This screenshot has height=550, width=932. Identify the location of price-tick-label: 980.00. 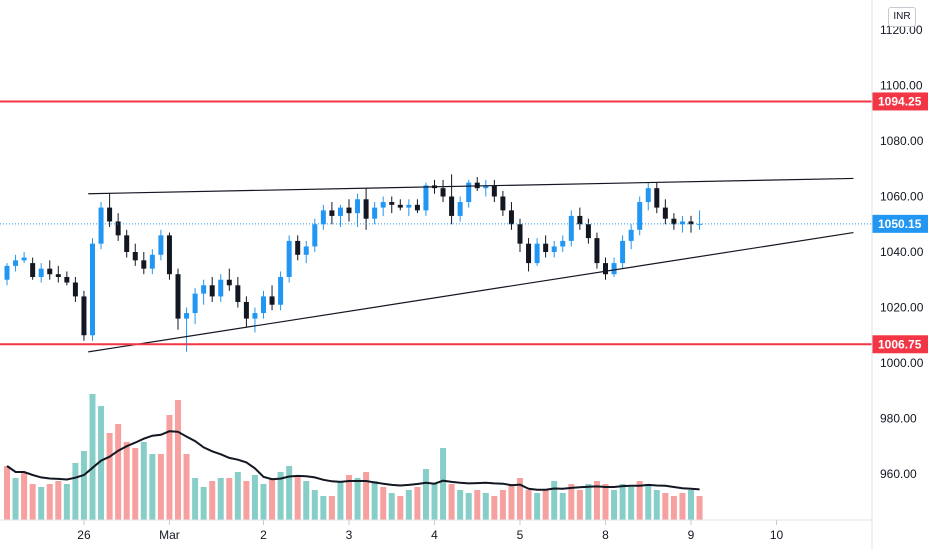
(898, 419).